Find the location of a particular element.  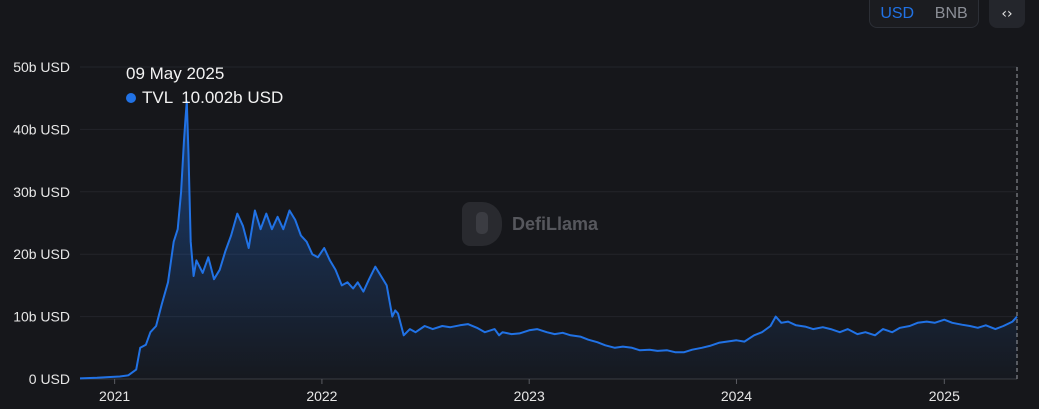

bnb-option: BNB is located at coordinates (951, 13).